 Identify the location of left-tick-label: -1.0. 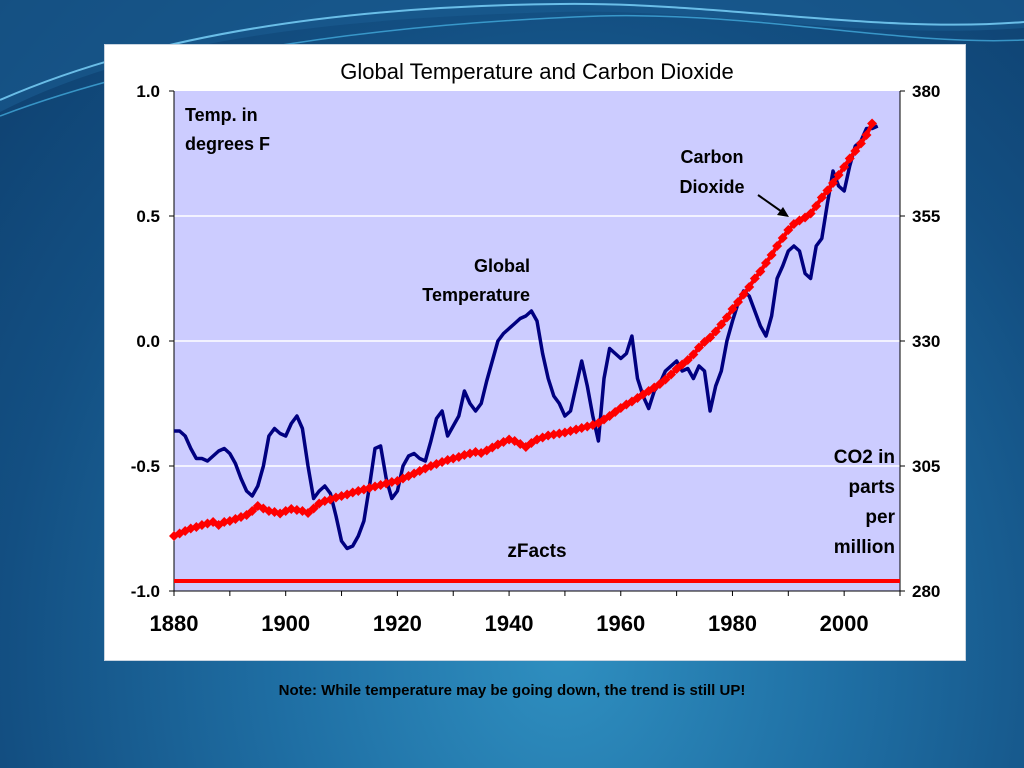
(145, 591).